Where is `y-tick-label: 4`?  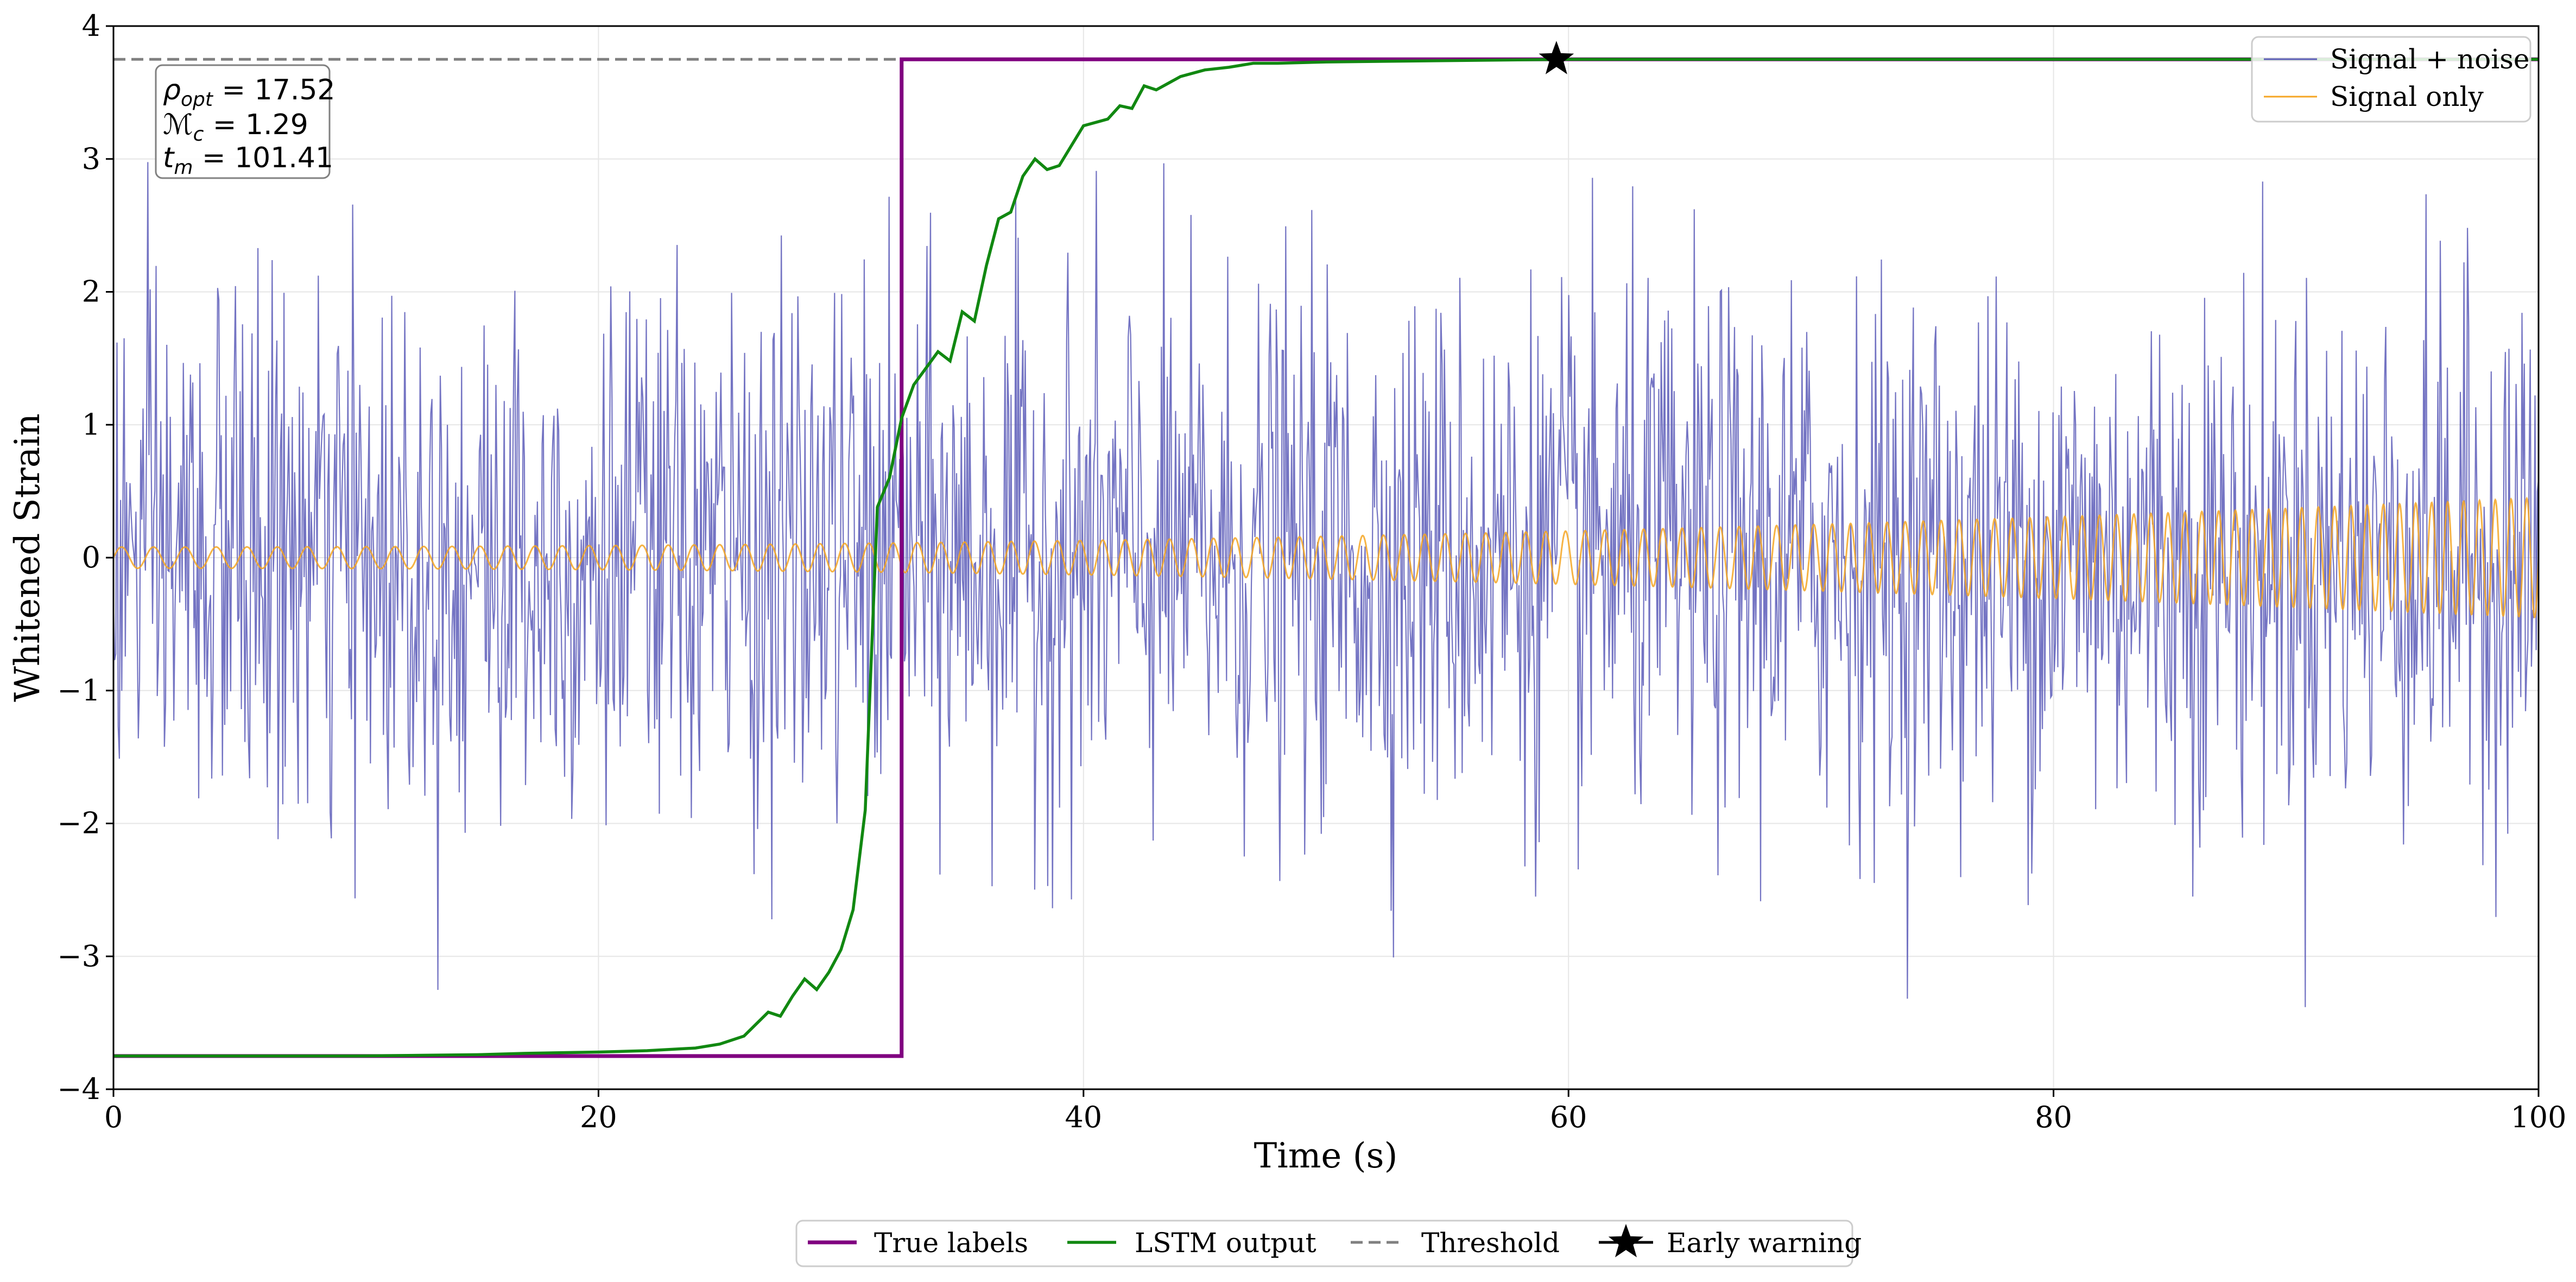
y-tick-label: 4 is located at coordinates (91, 26).